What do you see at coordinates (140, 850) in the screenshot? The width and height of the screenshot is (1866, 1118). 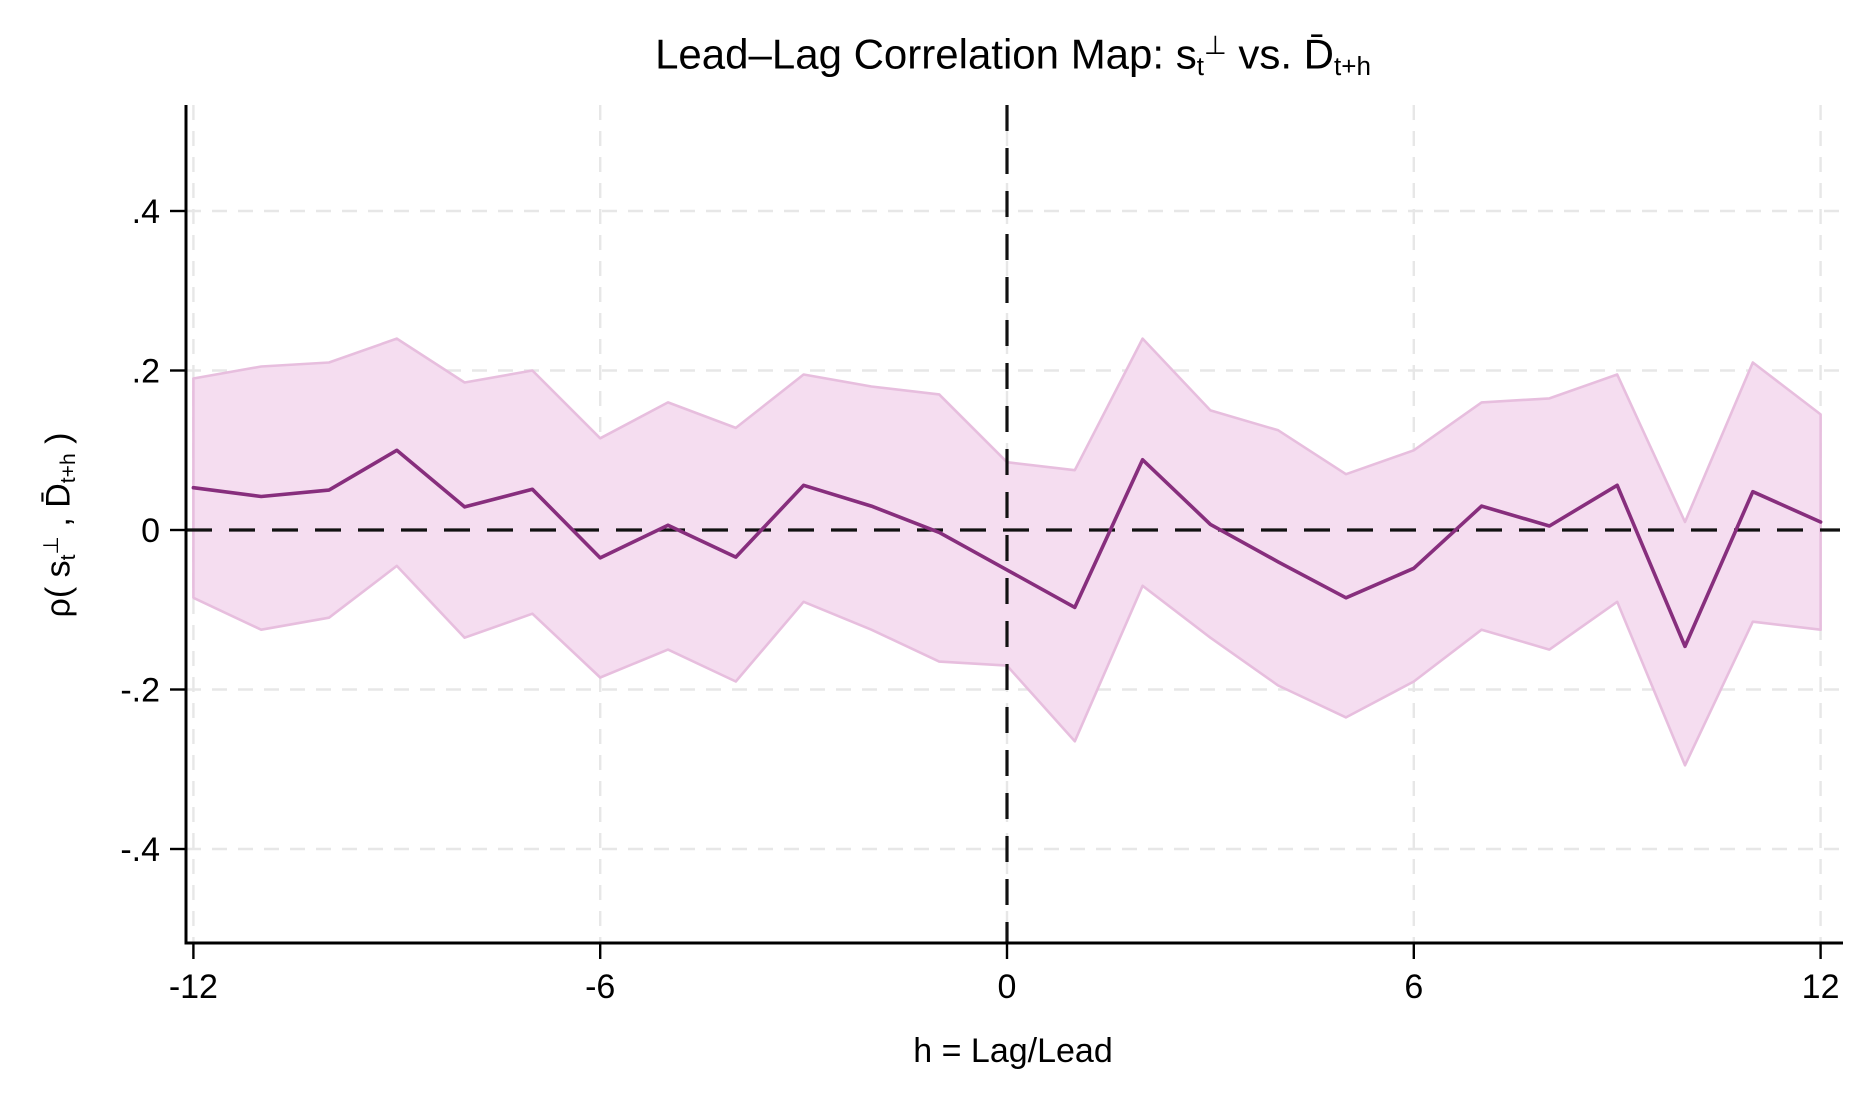 I see `y-tick-label: -.4` at bounding box center [140, 850].